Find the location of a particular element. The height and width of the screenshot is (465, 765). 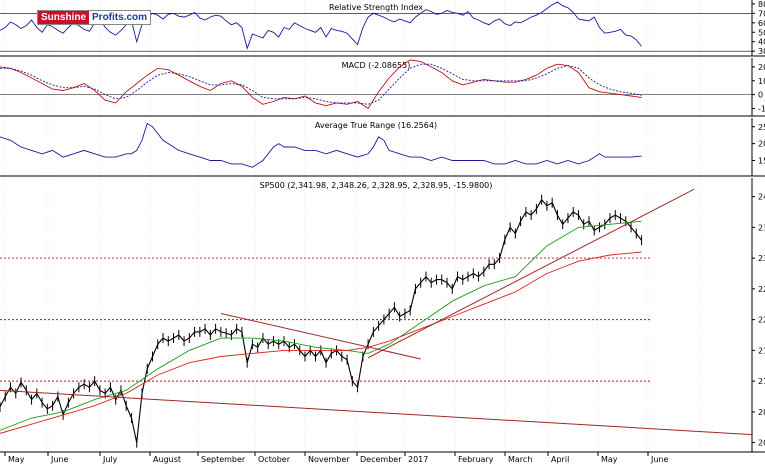

y-tick-label: 2250 is located at coordinates (761, 289).